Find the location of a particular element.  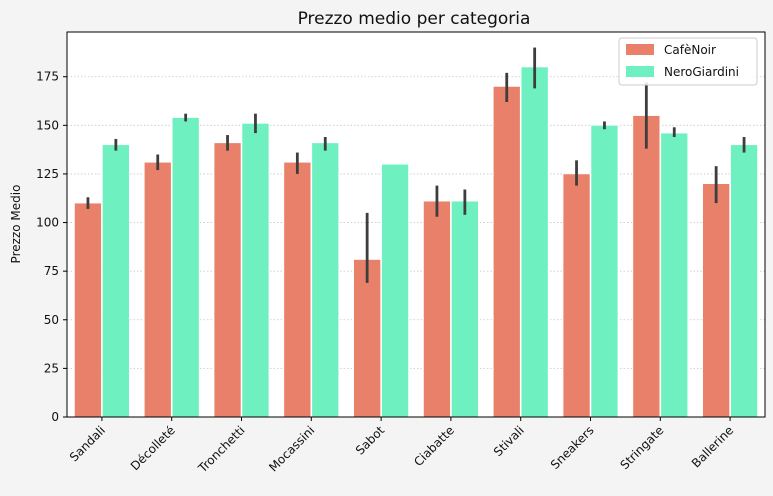

bar-nerogiardini-ciabatte is located at coordinates (465, 309).